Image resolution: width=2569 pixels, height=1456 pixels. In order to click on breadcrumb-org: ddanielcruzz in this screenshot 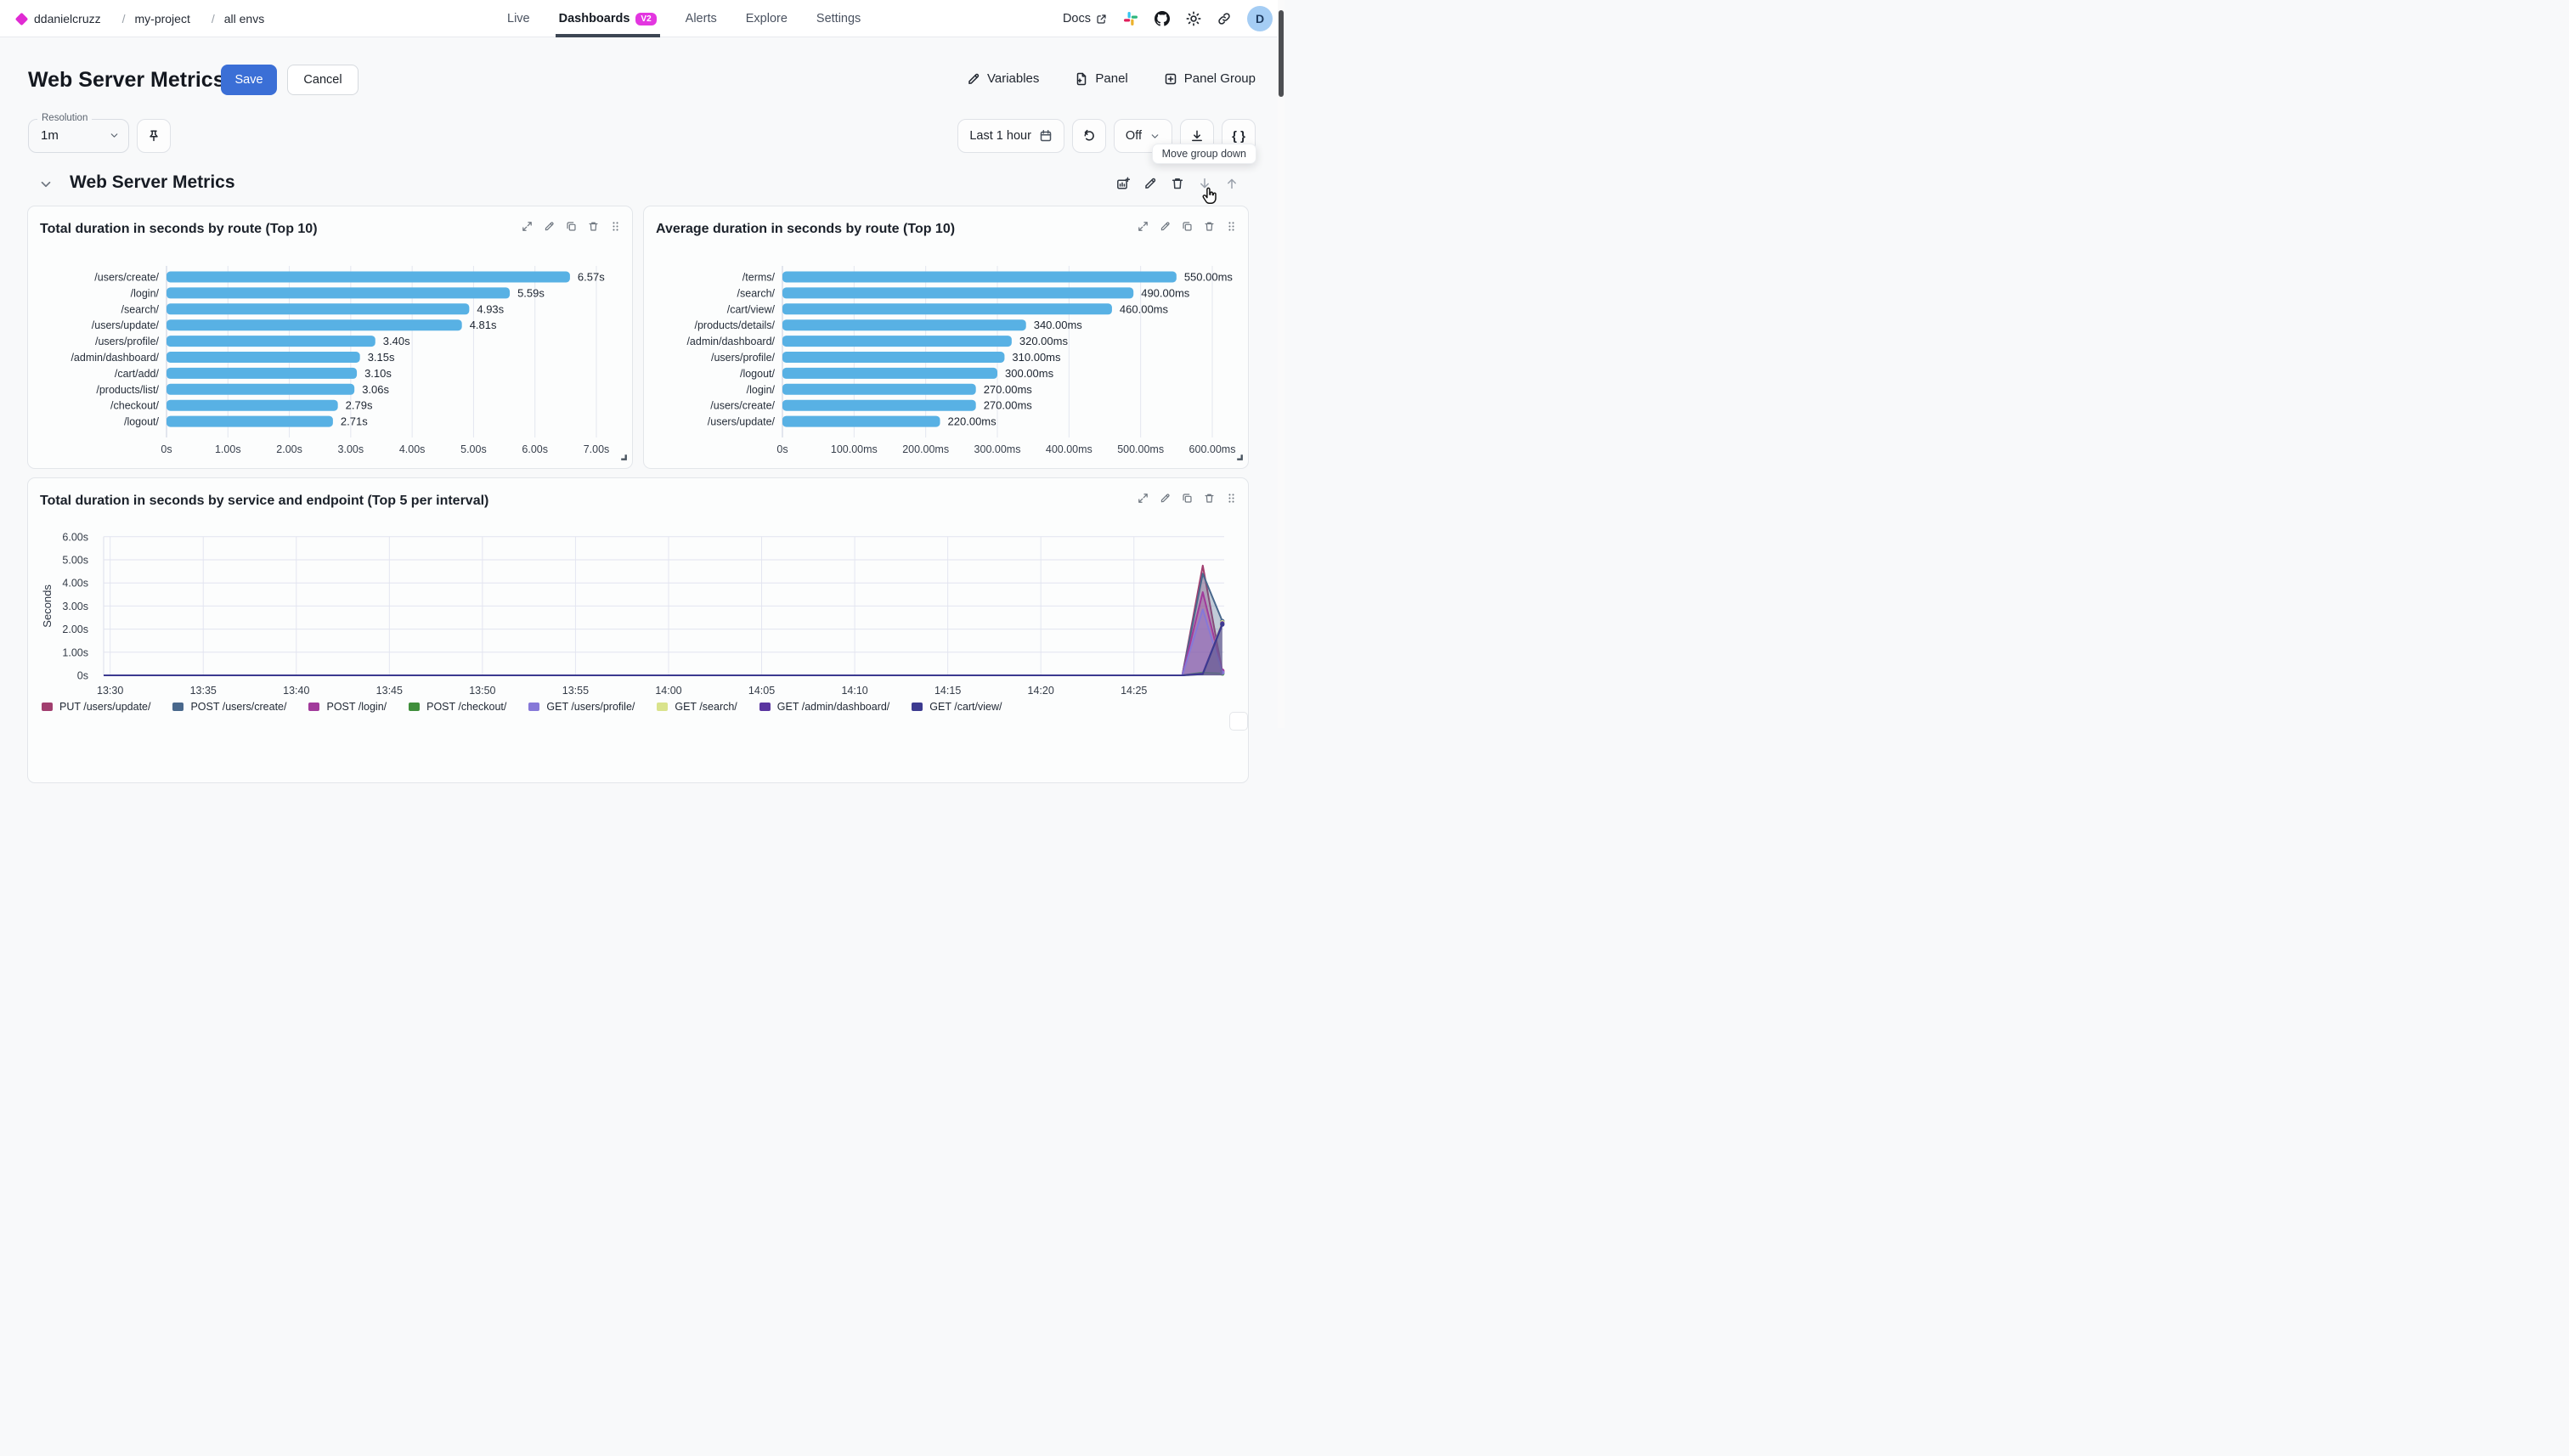, I will do `click(74, 19)`.